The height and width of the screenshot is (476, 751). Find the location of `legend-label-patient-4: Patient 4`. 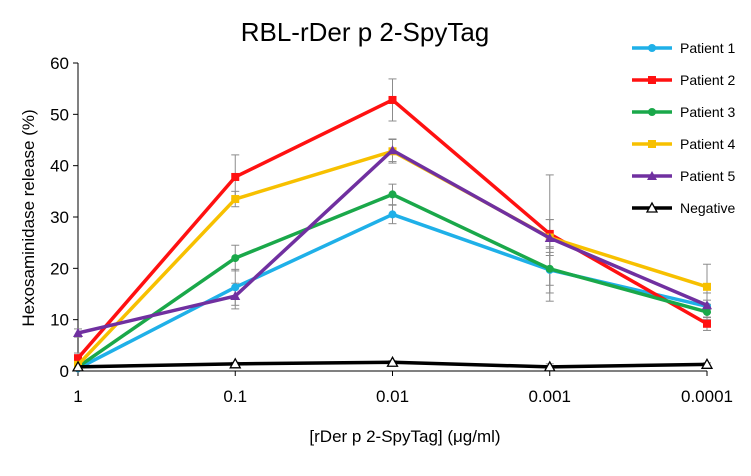

legend-label-patient-4: Patient 4 is located at coordinates (707, 144).